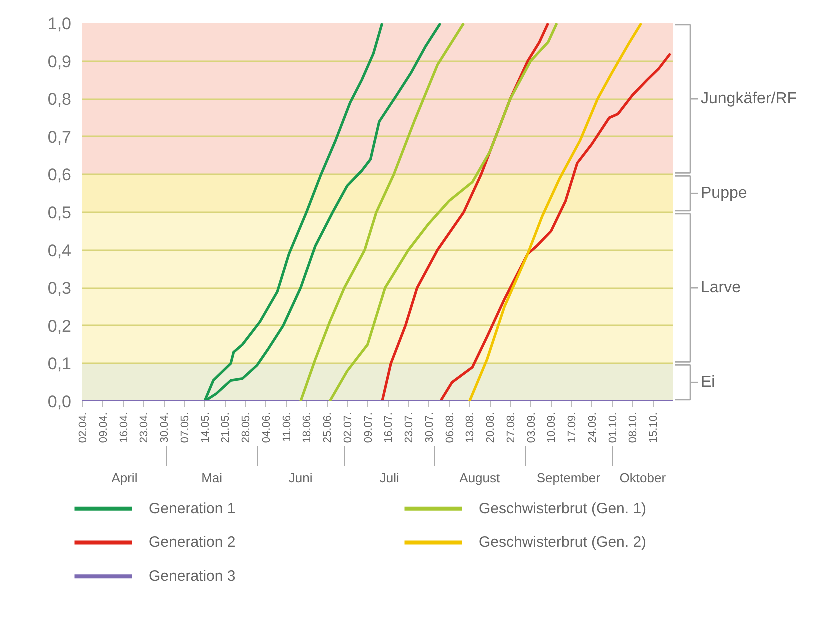 This screenshot has width=839, height=617. I want to click on legend-label: Geschwisterbrut (Gen. 2), so click(563, 543).